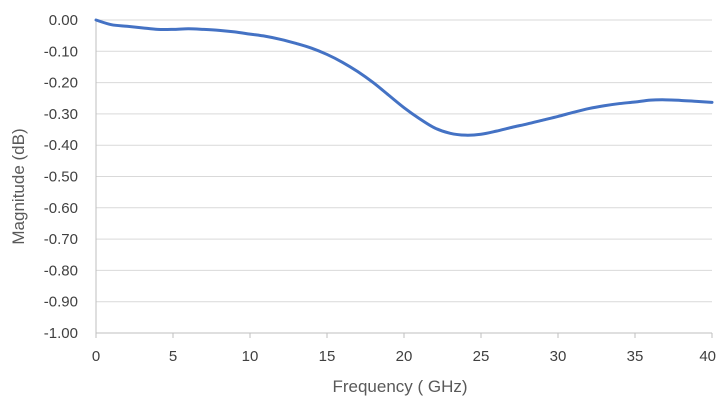  What do you see at coordinates (558, 356) in the screenshot?
I see `x-tick-label: 30` at bounding box center [558, 356].